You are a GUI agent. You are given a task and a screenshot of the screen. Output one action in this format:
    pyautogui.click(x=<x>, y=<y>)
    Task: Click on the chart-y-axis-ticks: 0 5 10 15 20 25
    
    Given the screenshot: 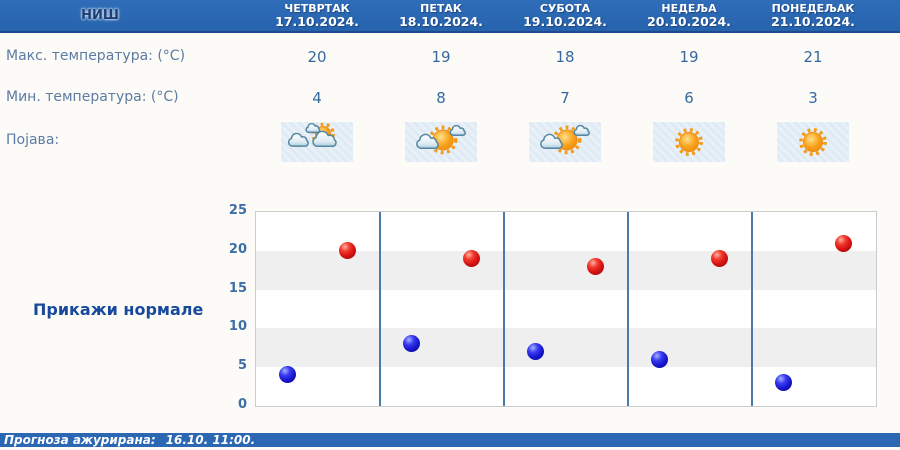 What is the action you would take?
    pyautogui.click(x=227, y=307)
    